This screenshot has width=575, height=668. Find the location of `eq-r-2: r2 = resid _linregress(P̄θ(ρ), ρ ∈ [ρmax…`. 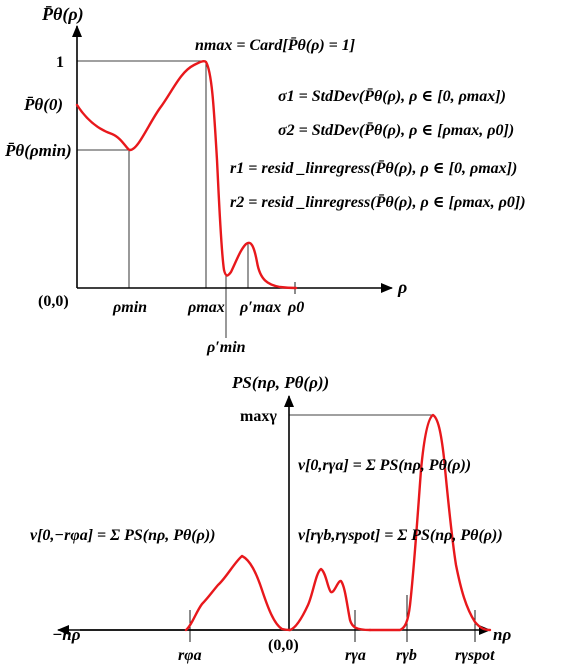

eq-r-2: r2 = resid _linregress(P̄θ(ρ), ρ ∈ [ρmax… is located at coordinates (378, 202).